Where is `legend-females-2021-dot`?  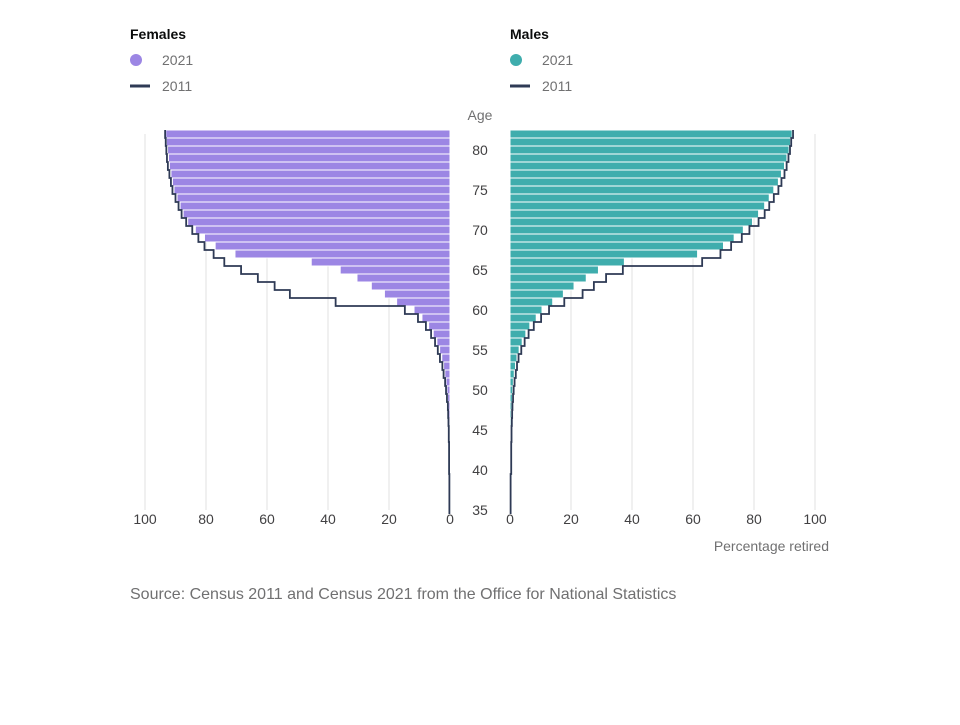
legend-females-2021-dot is located at coordinates (136, 60).